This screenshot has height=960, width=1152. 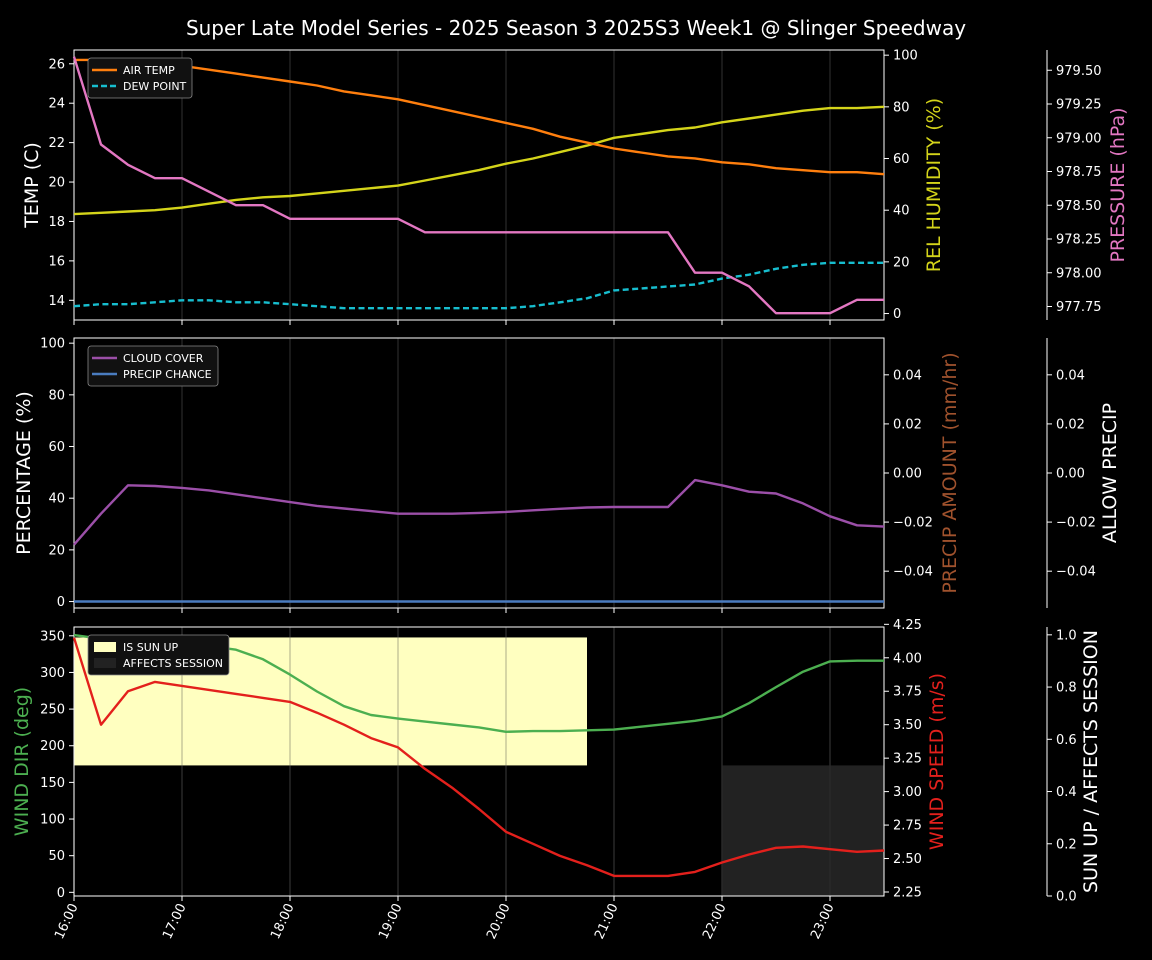 I want to click on tick-label: 978.00, so click(x=1079, y=273).